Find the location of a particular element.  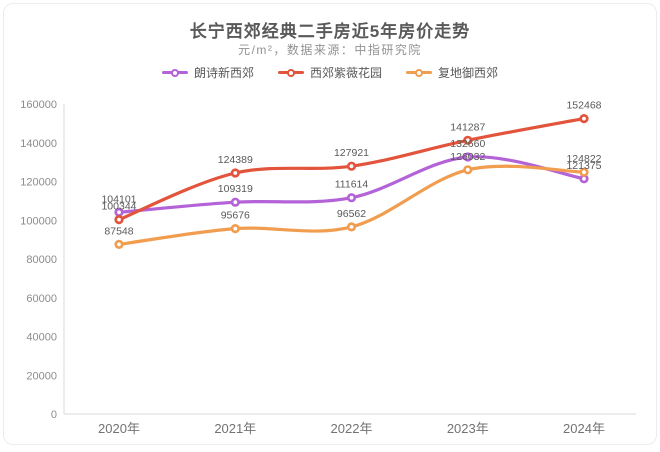

legend-label: 西郊紫薇花园 is located at coordinates (345, 73).